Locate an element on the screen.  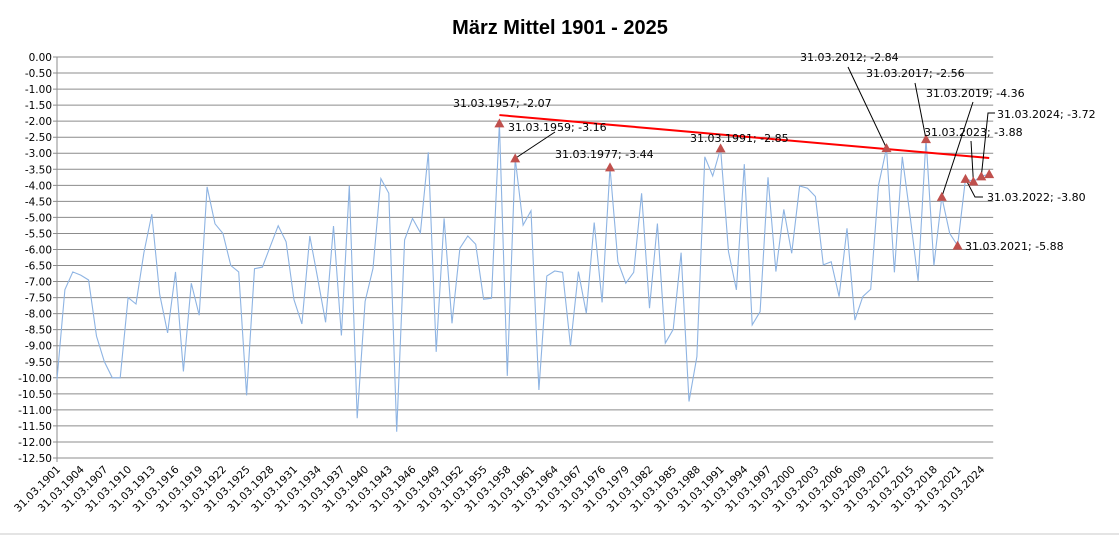
annotation-label: 31.03.1991; -2.85 is located at coordinates (739, 138).